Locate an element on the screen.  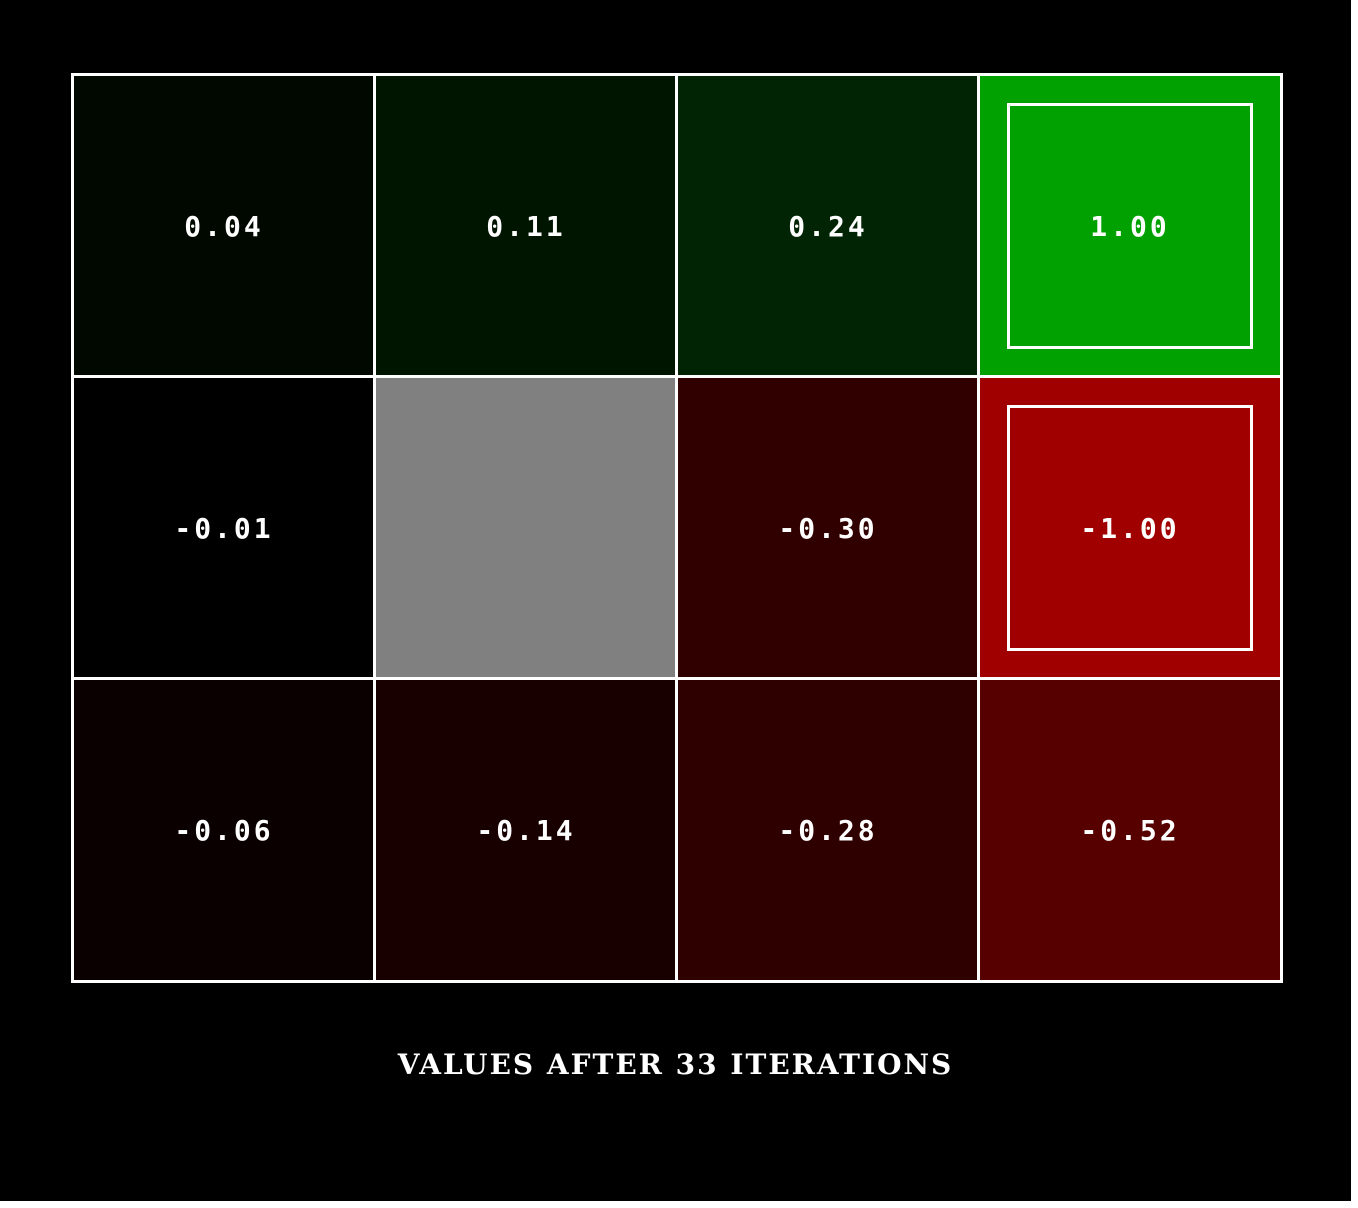
terminal-cell: 1.00 is located at coordinates (1130, 226).